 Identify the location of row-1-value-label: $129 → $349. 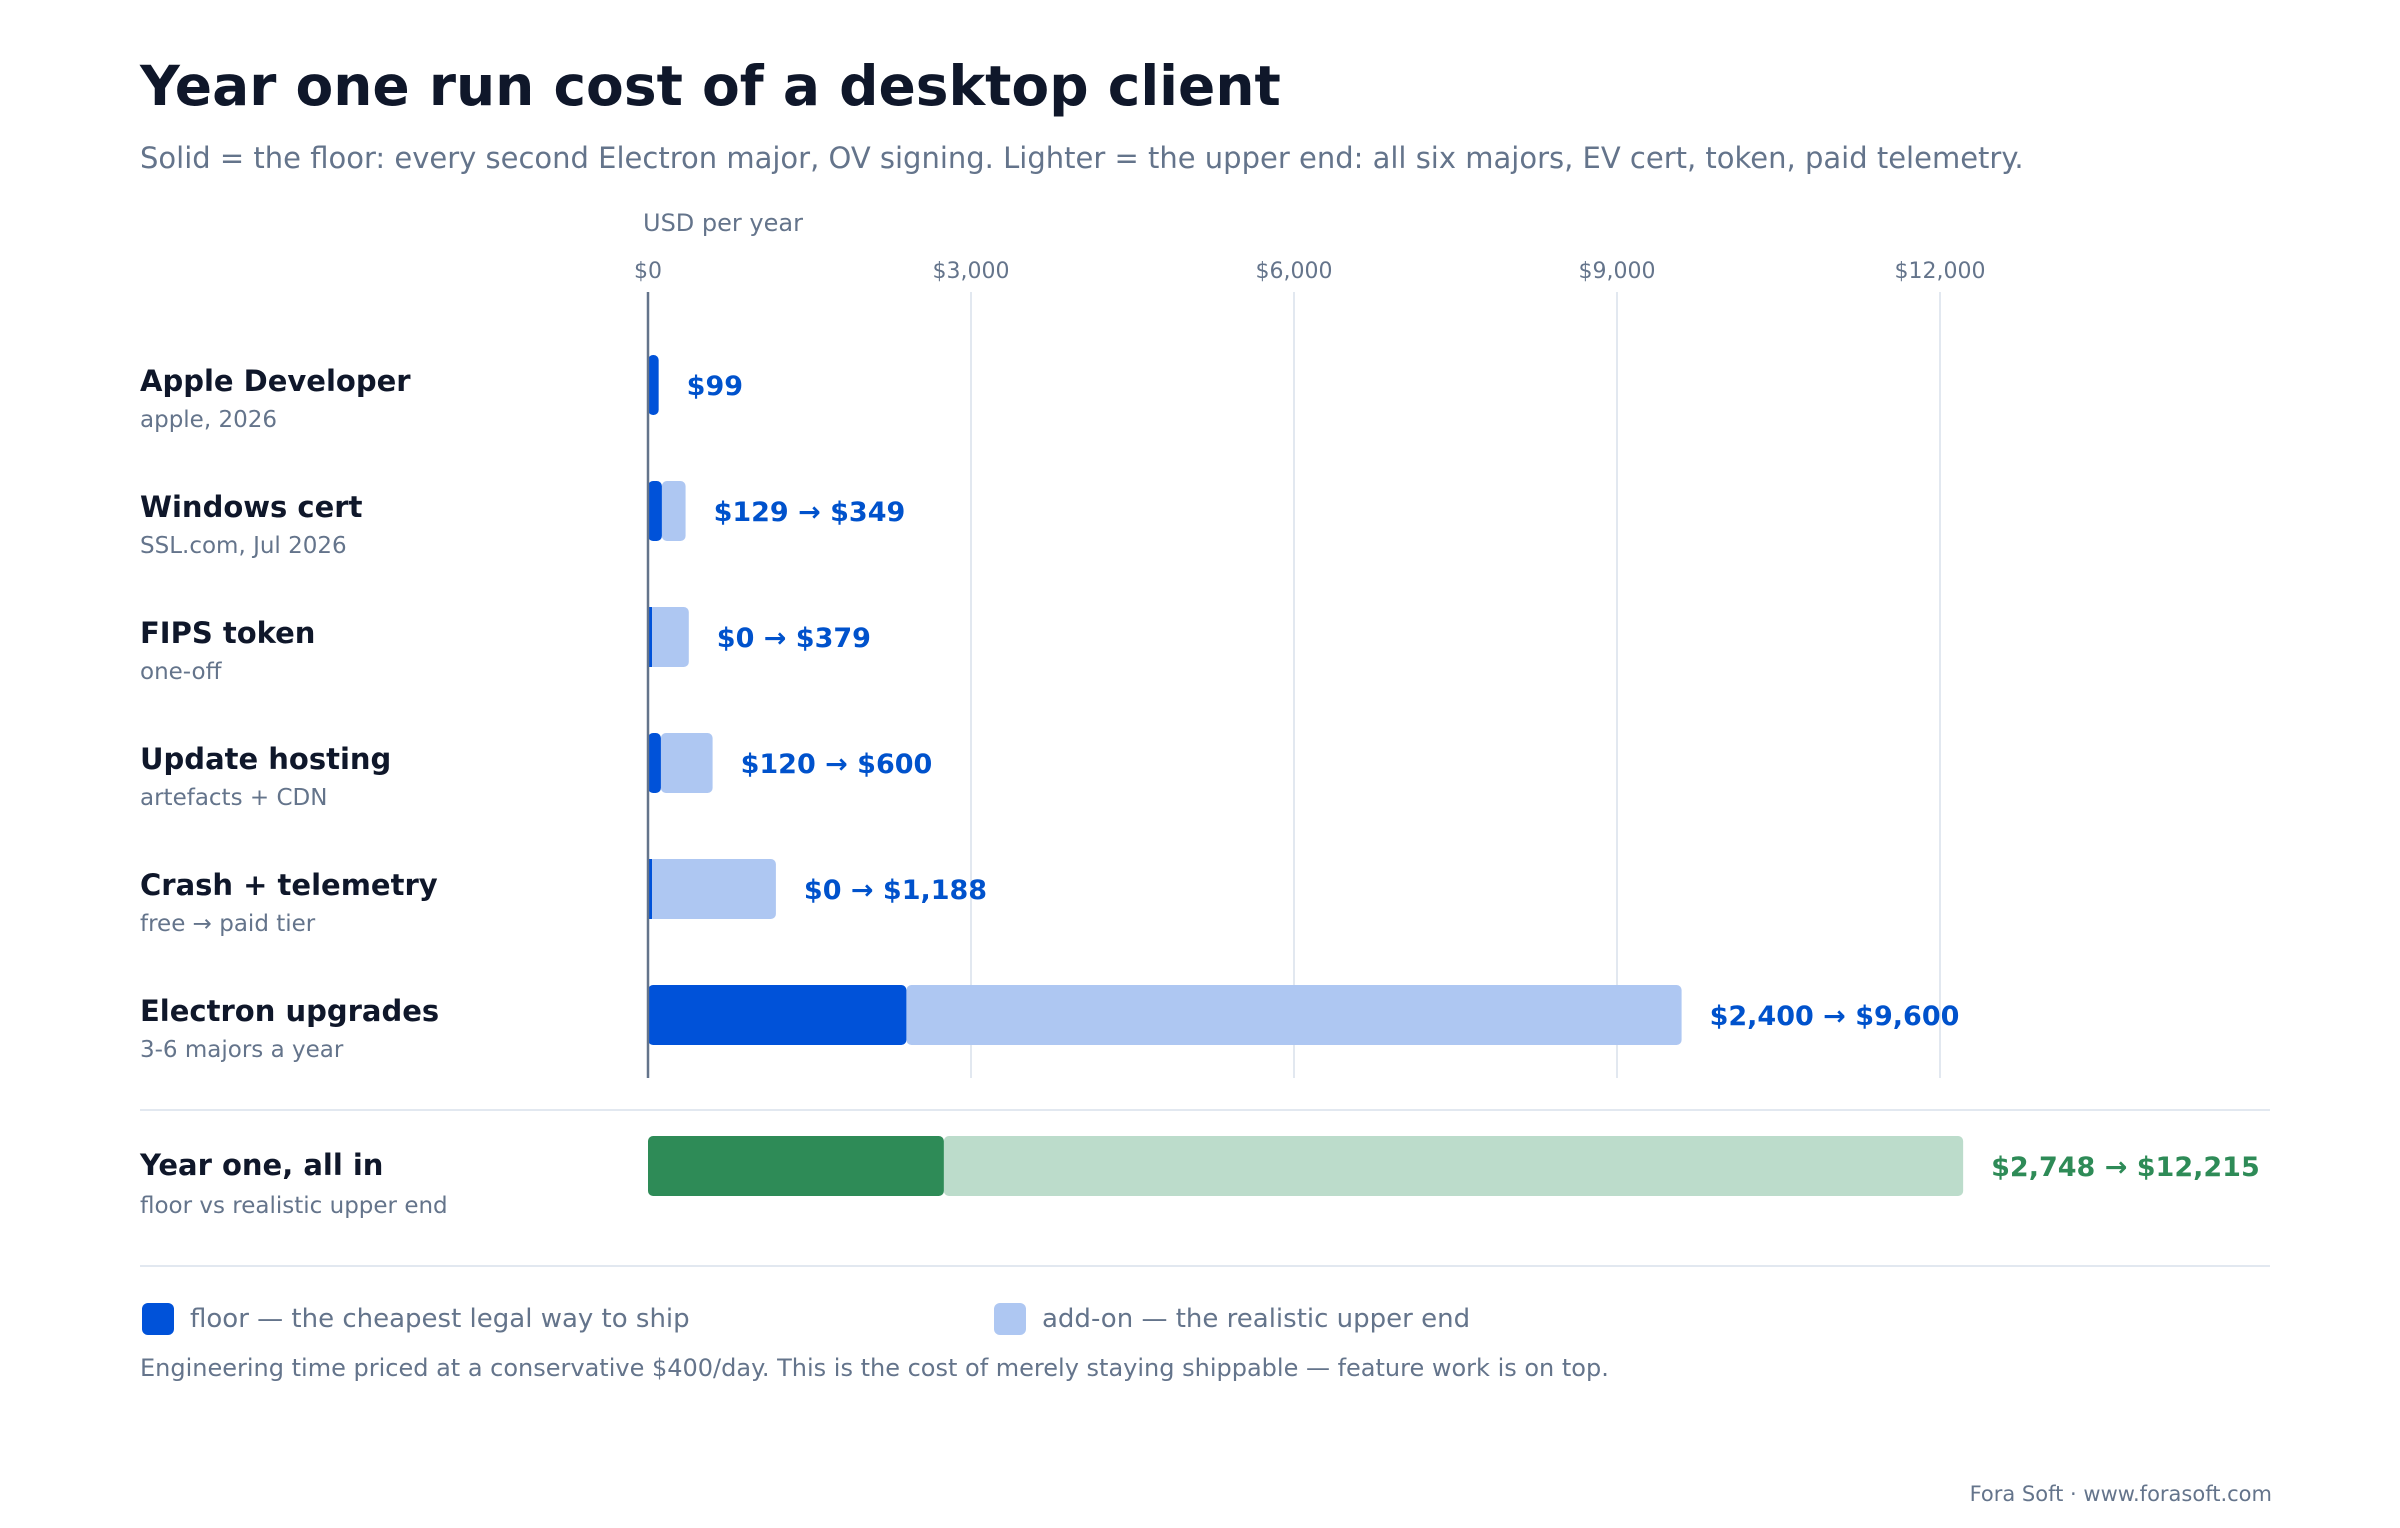
(810, 512).